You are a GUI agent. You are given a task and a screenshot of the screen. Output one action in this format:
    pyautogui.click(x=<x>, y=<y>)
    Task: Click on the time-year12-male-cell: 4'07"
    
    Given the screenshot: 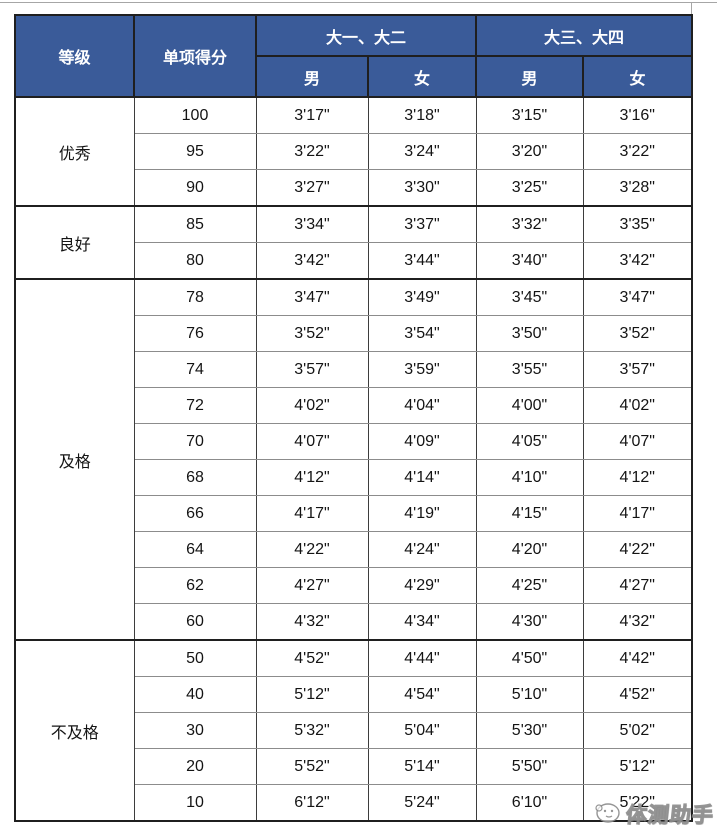 What is the action you would take?
    pyautogui.click(x=312, y=441)
    